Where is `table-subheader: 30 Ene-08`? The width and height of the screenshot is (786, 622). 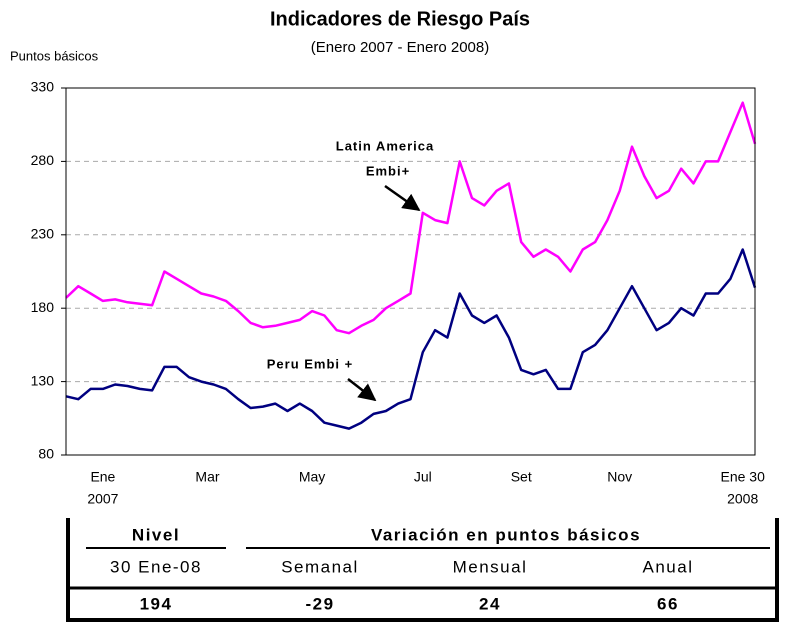 table-subheader: 30 Ene-08 is located at coordinates (156, 566).